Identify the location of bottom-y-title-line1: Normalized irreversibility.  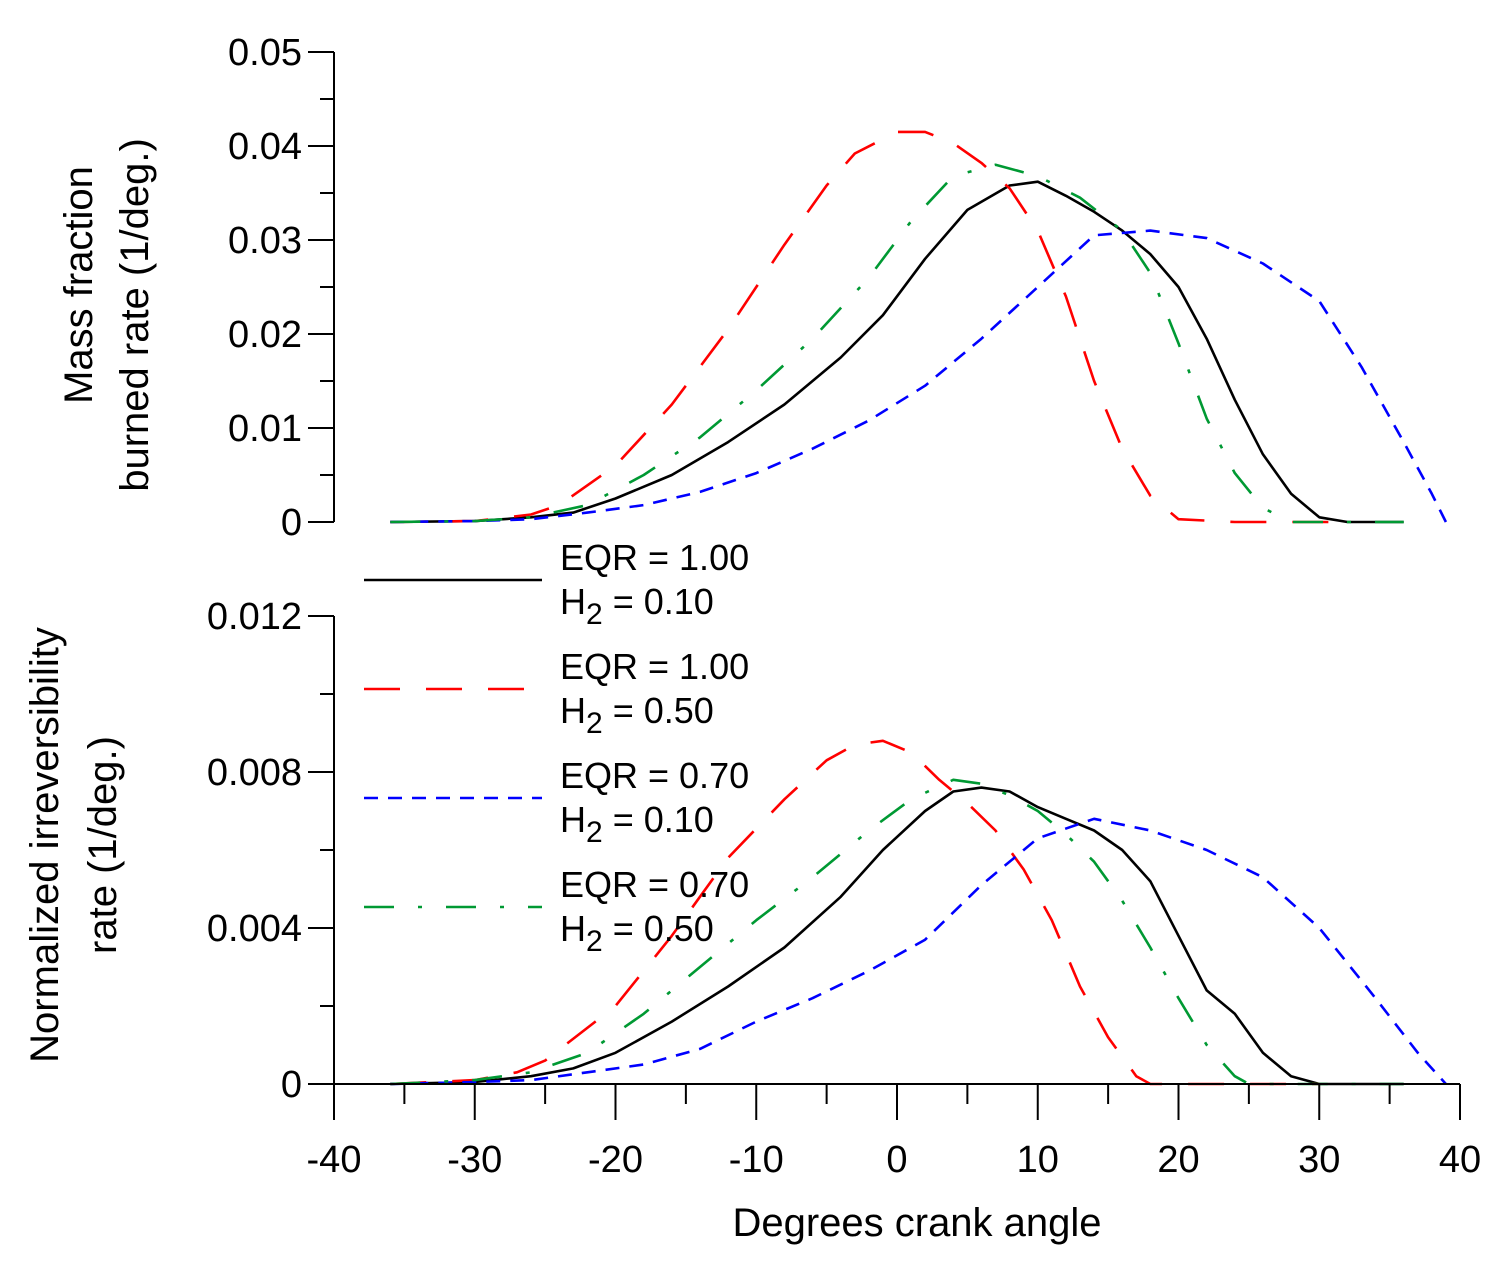
(45, 845).